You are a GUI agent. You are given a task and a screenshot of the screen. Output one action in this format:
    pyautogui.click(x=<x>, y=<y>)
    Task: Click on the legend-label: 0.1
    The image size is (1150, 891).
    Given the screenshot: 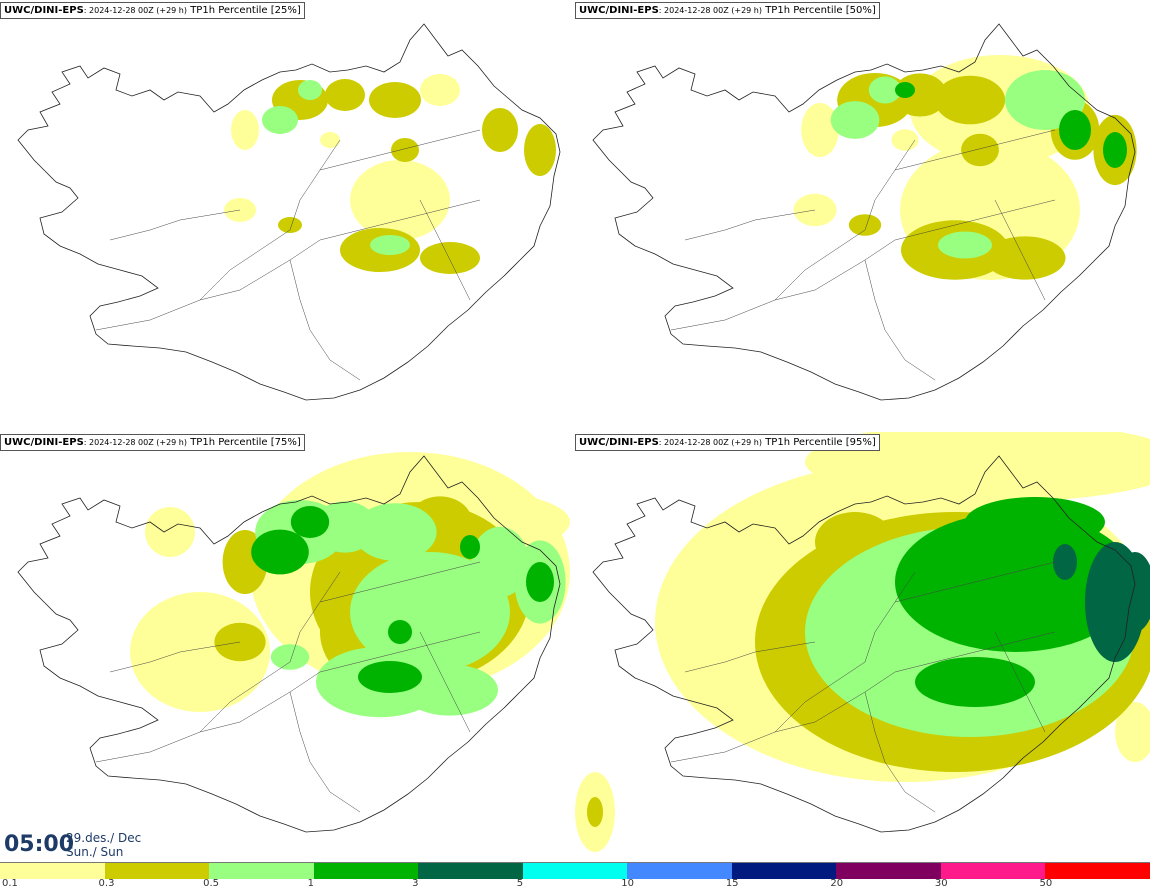 What is the action you would take?
    pyautogui.click(x=10, y=883)
    